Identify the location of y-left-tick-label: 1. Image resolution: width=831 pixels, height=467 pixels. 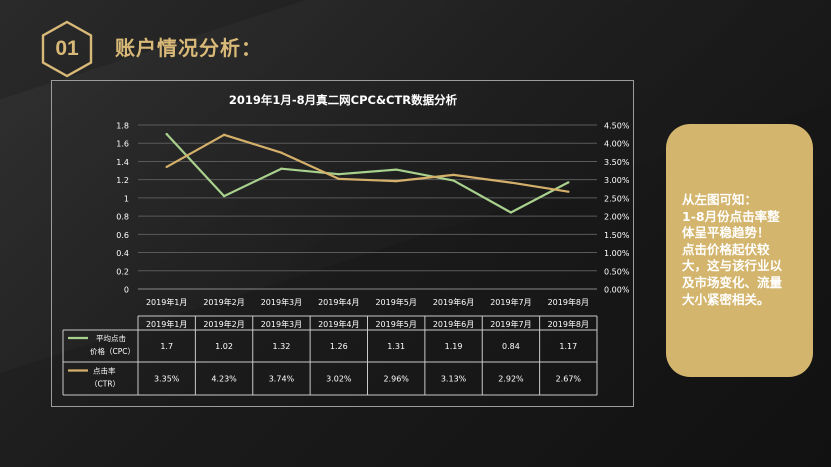
(126, 198).